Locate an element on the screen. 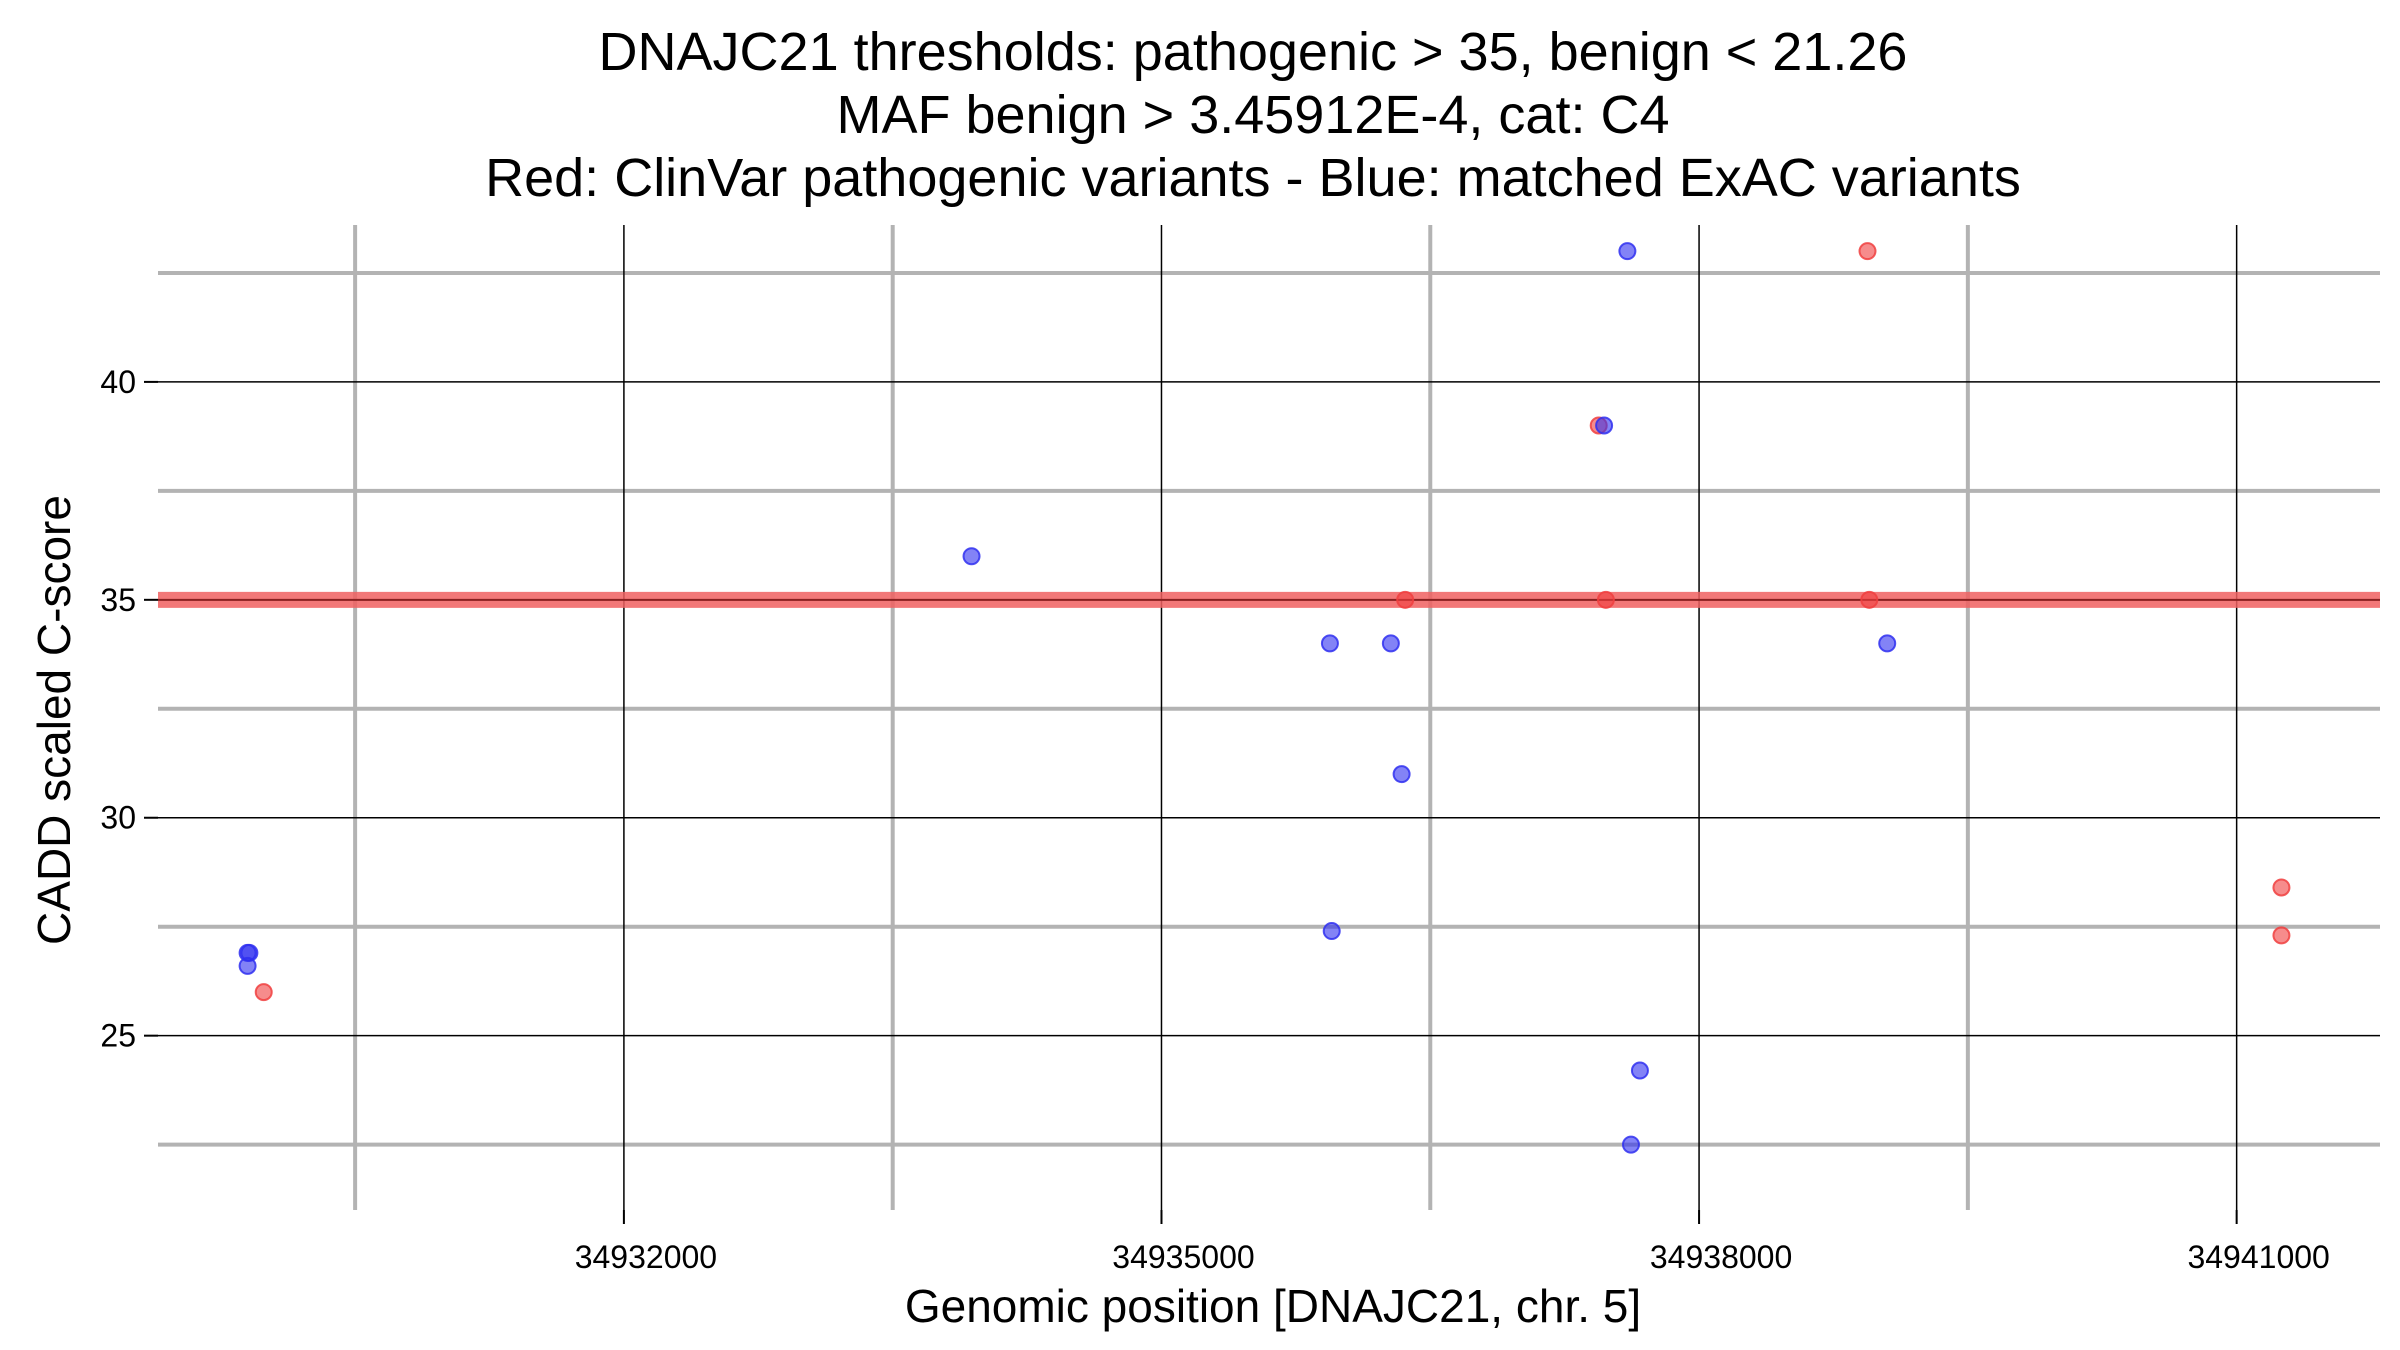  y-tick-label-3: 40 is located at coordinates (118, 382).